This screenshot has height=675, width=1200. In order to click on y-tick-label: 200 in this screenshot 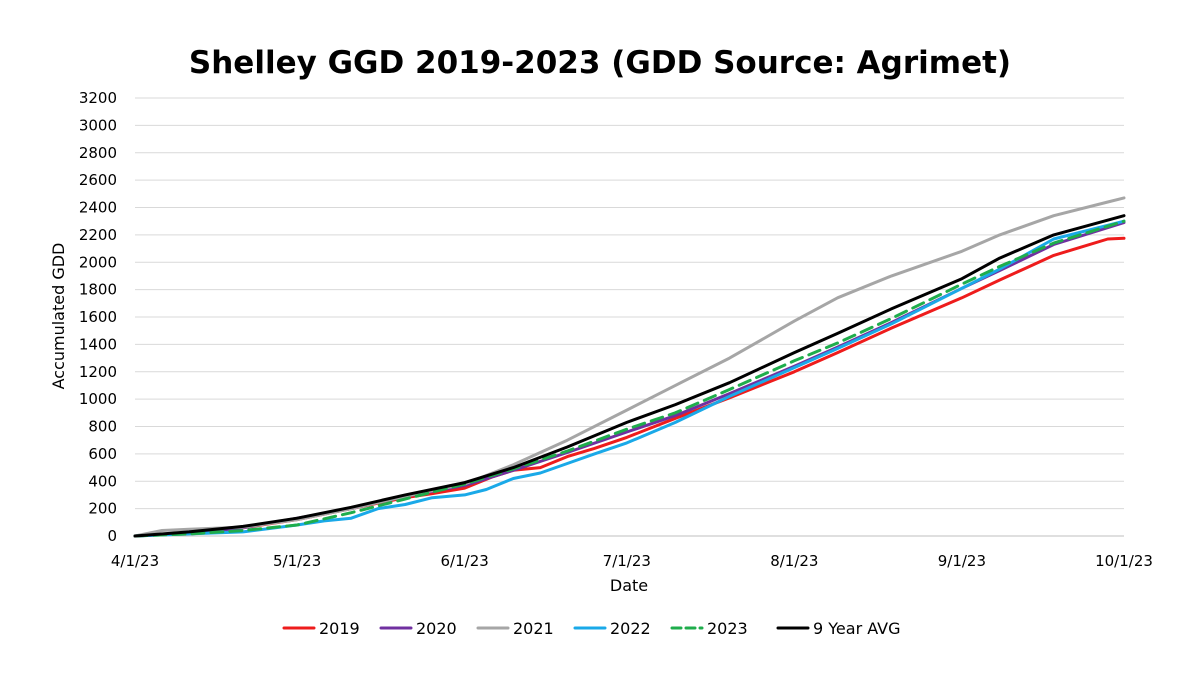, I will do `click(102, 509)`.